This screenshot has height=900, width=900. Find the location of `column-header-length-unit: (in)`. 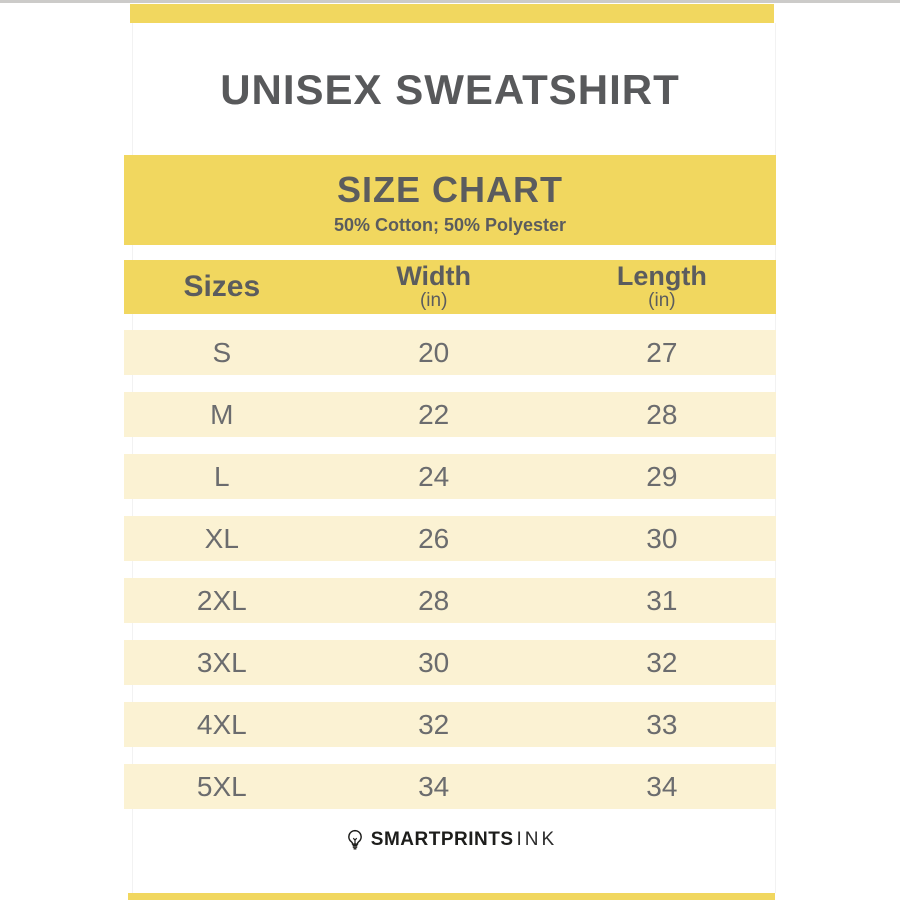

column-header-length-unit: (in) is located at coordinates (662, 301).